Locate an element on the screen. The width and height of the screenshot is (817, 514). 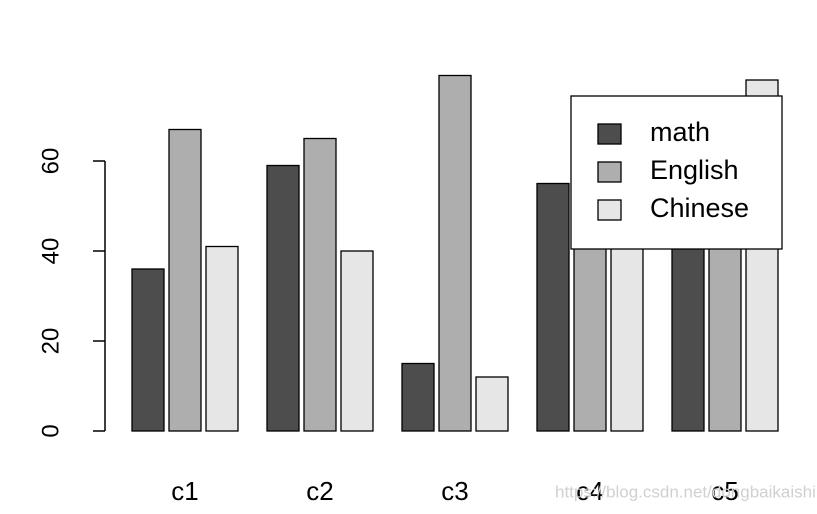
watermark: https://blog.csdn.net/dongbaikaishi is located at coordinates (685, 491).